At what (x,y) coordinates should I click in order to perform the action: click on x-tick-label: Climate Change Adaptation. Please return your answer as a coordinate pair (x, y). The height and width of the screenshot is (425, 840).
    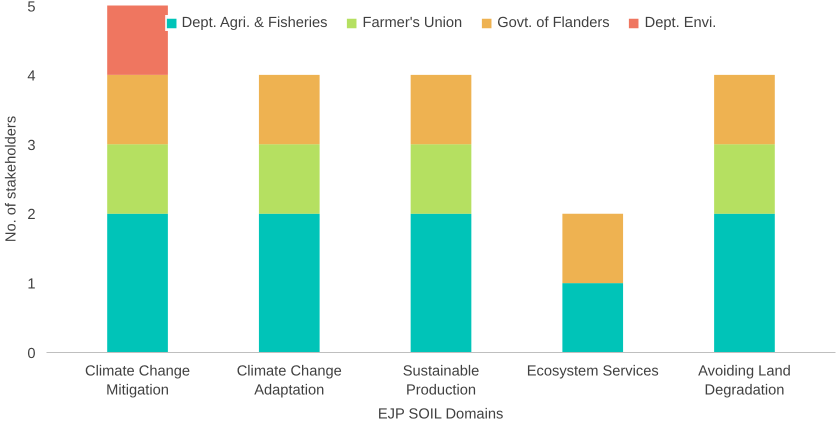
    Looking at the image, I should click on (289, 381).